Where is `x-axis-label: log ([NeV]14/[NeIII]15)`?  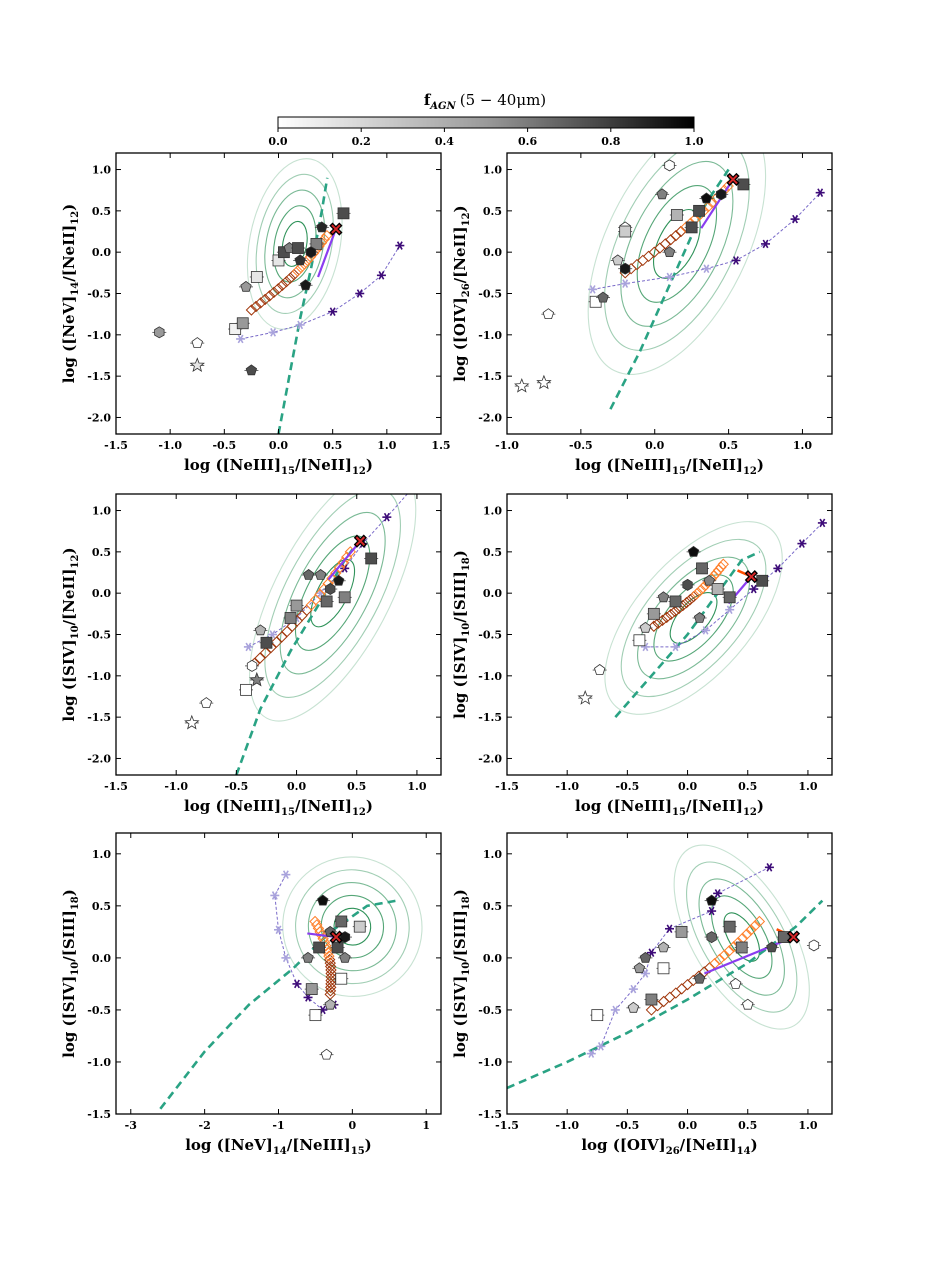
x-axis-label: log ([NeV]14/[NeIII]15) is located at coordinates (278, 1146).